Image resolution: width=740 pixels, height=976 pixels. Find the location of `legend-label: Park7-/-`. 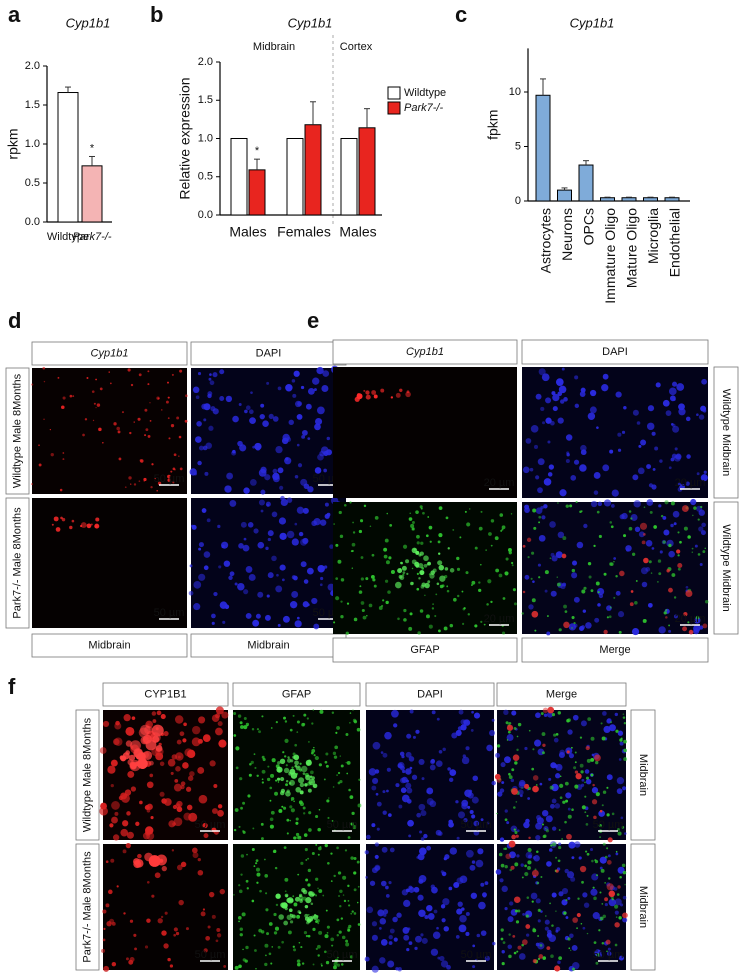

legend-label: Park7-/- is located at coordinates (423, 108).